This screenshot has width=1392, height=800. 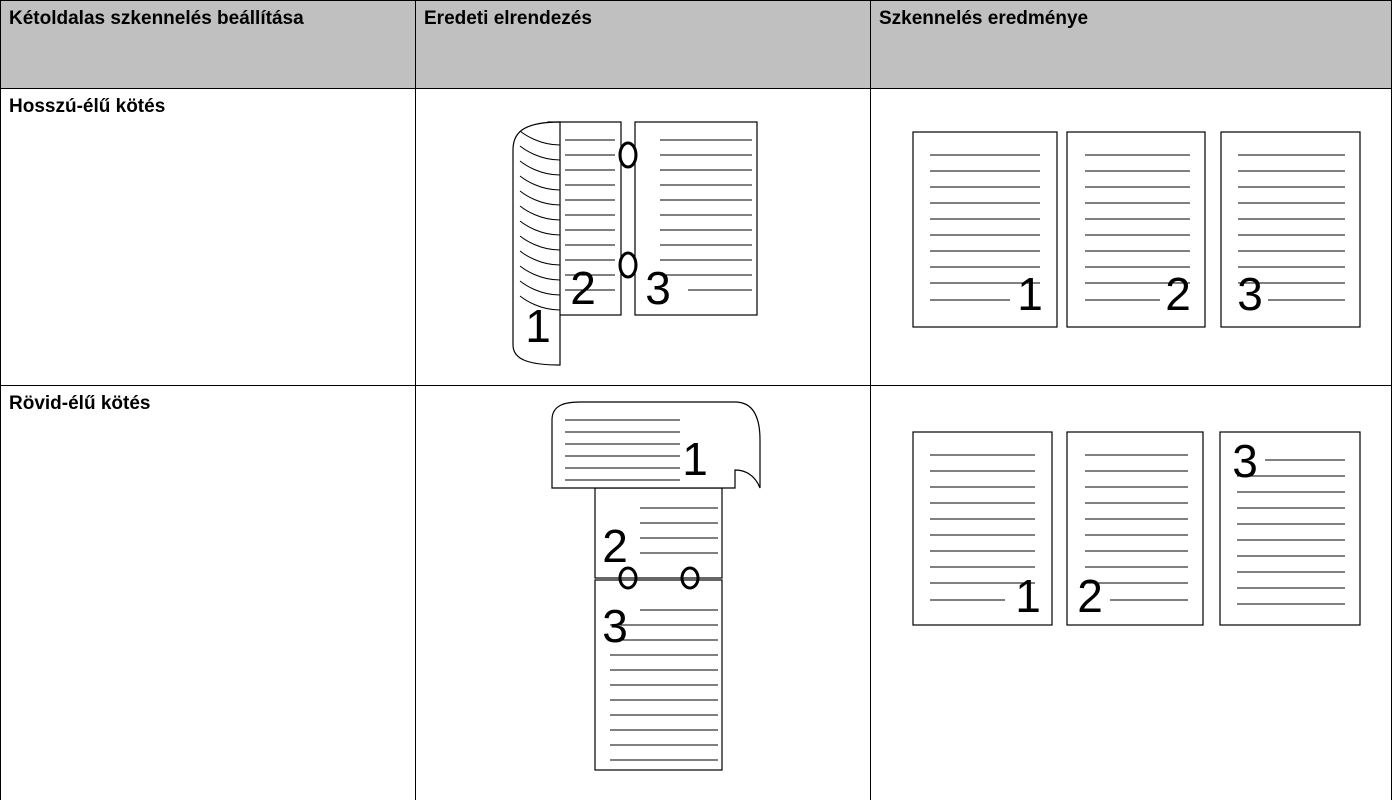 What do you see at coordinates (1131, 44) in the screenshot?
I see `header-cell: Szkennelés eredménye` at bounding box center [1131, 44].